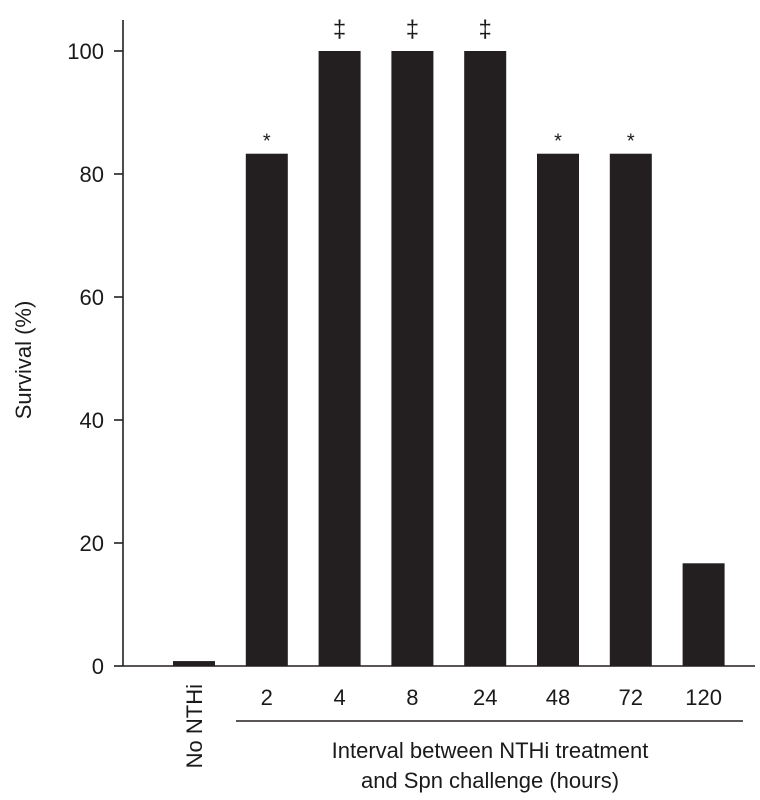 The image size is (760, 800). Describe the element at coordinates (339, 697) in the screenshot. I see `x-tick-label: 4` at that location.